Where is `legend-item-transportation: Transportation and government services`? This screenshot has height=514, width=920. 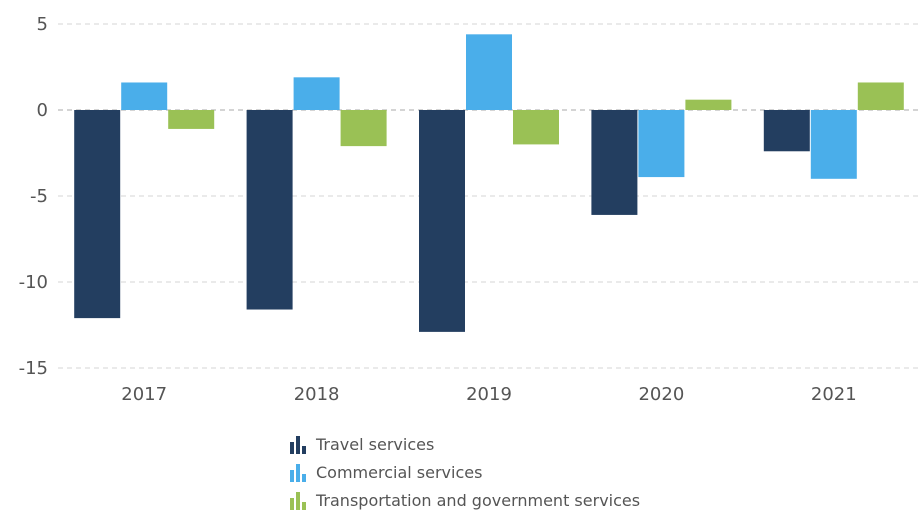 legend-item-transportation: Transportation and government services is located at coordinates (464, 500).